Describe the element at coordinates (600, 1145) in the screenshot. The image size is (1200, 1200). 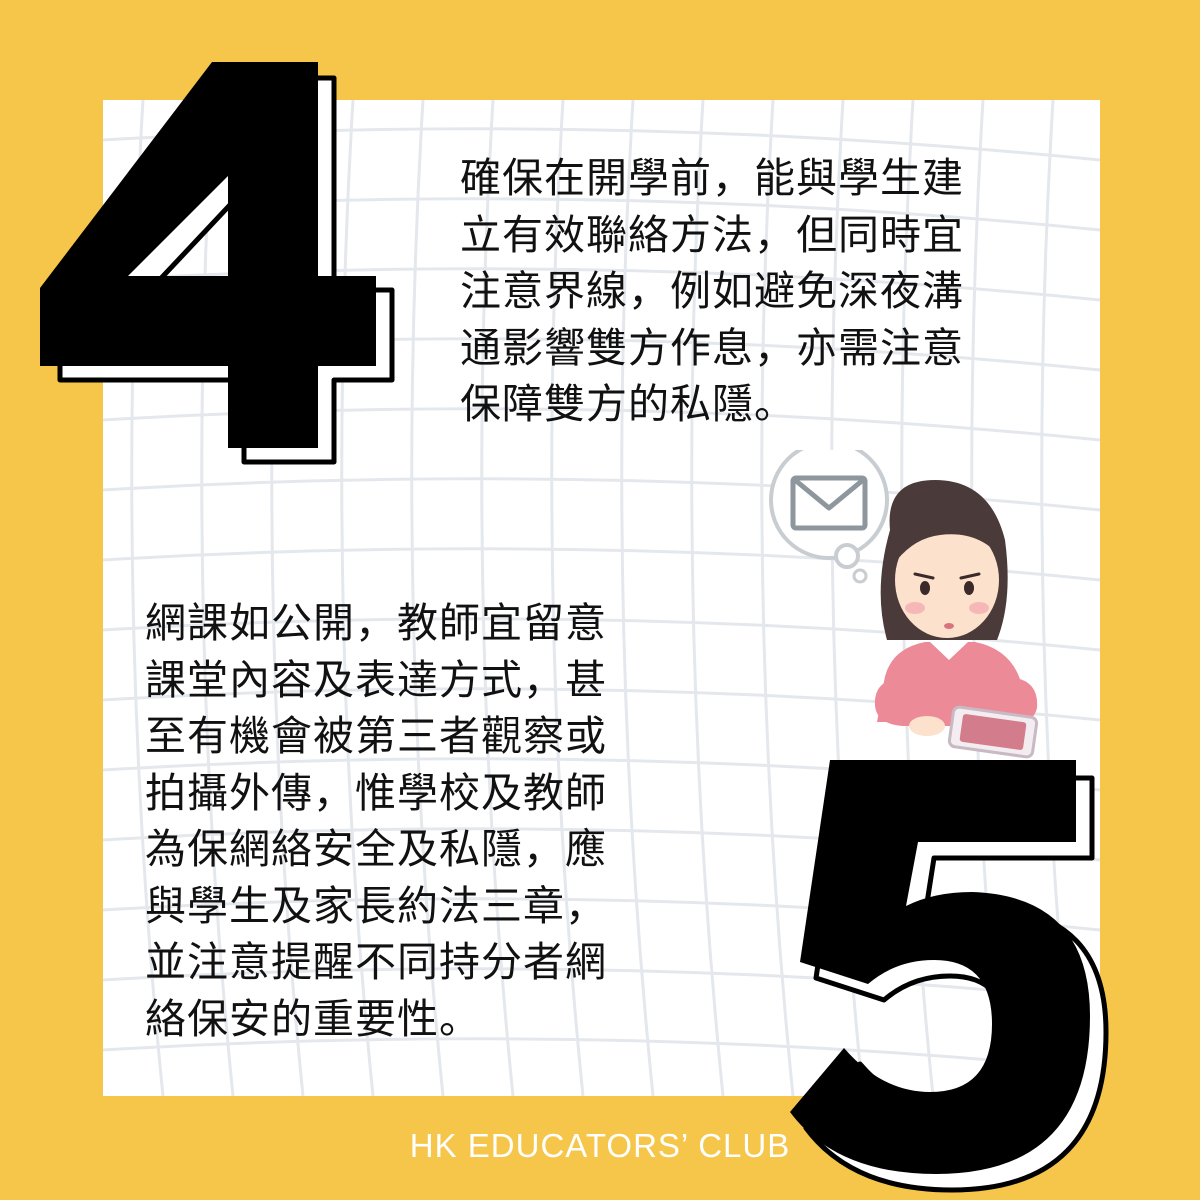
I see `brand-footer: HK EDUCATORS’ CLUB` at that location.